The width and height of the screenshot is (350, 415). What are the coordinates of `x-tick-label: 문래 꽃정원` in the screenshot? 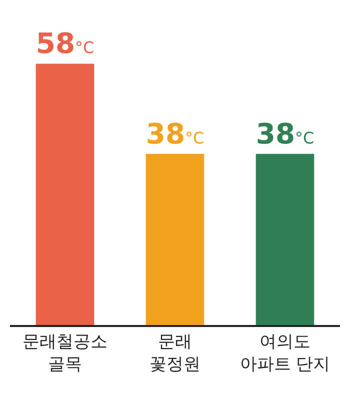 It's located at (175, 353).